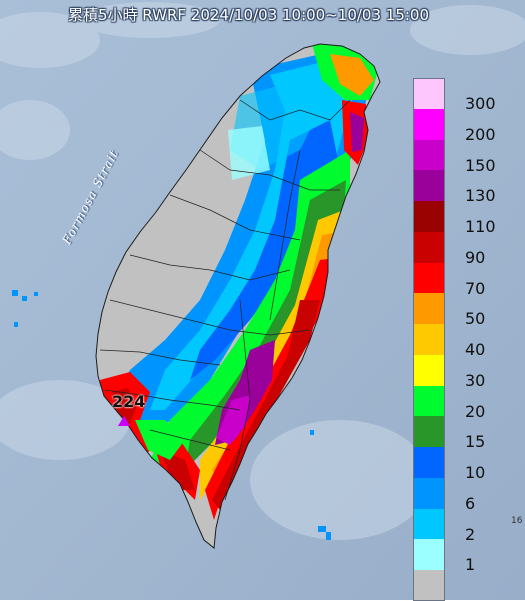 This screenshot has height=601, width=525. What do you see at coordinates (475, 349) in the screenshot?
I see `legend-level-label: 40` at bounding box center [475, 349].